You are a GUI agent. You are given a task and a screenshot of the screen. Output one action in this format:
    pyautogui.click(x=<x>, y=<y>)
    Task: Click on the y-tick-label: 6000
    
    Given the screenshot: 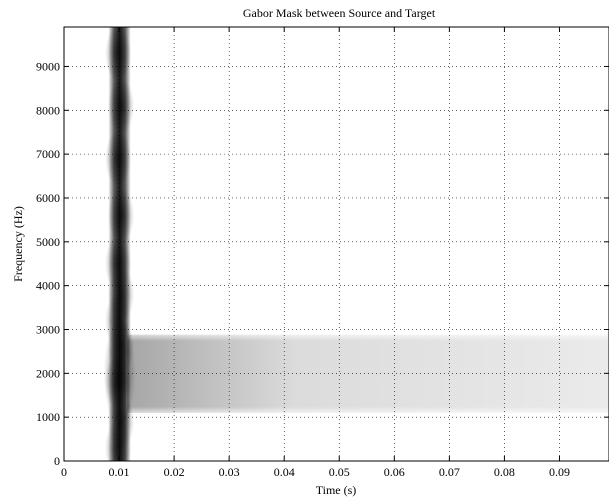 What is the action you would take?
    pyautogui.click(x=48, y=198)
    